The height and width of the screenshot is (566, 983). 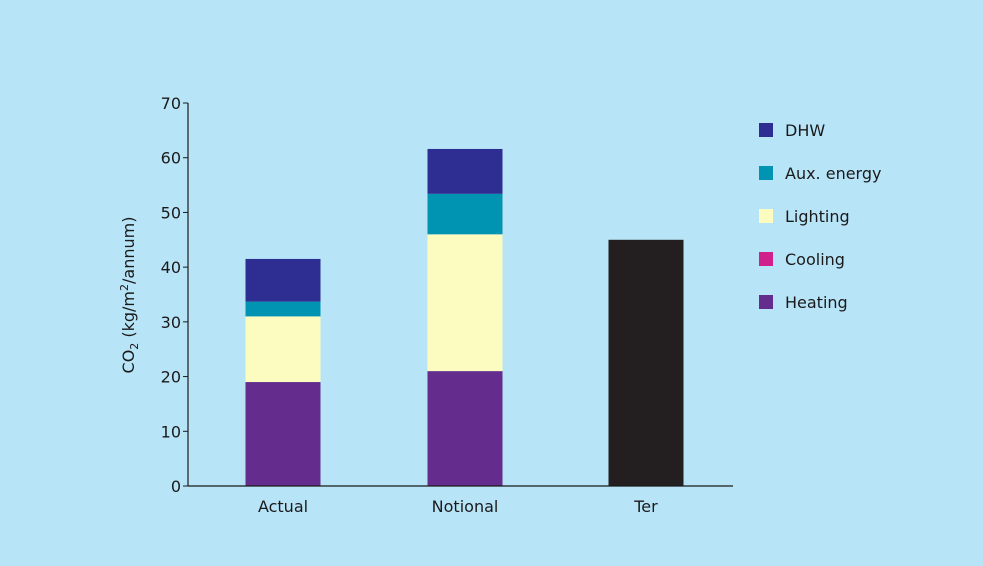 What do you see at coordinates (283, 349) in the screenshot?
I see `bar-actual-lighting` at bounding box center [283, 349].